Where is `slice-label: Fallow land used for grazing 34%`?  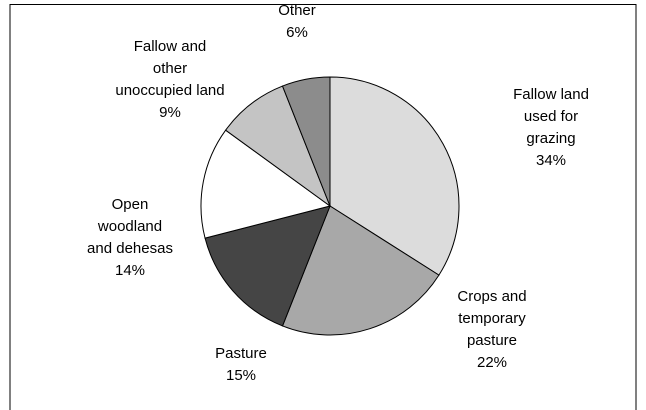
slice-label: Fallow land used for grazing 34% is located at coordinates (551, 128).